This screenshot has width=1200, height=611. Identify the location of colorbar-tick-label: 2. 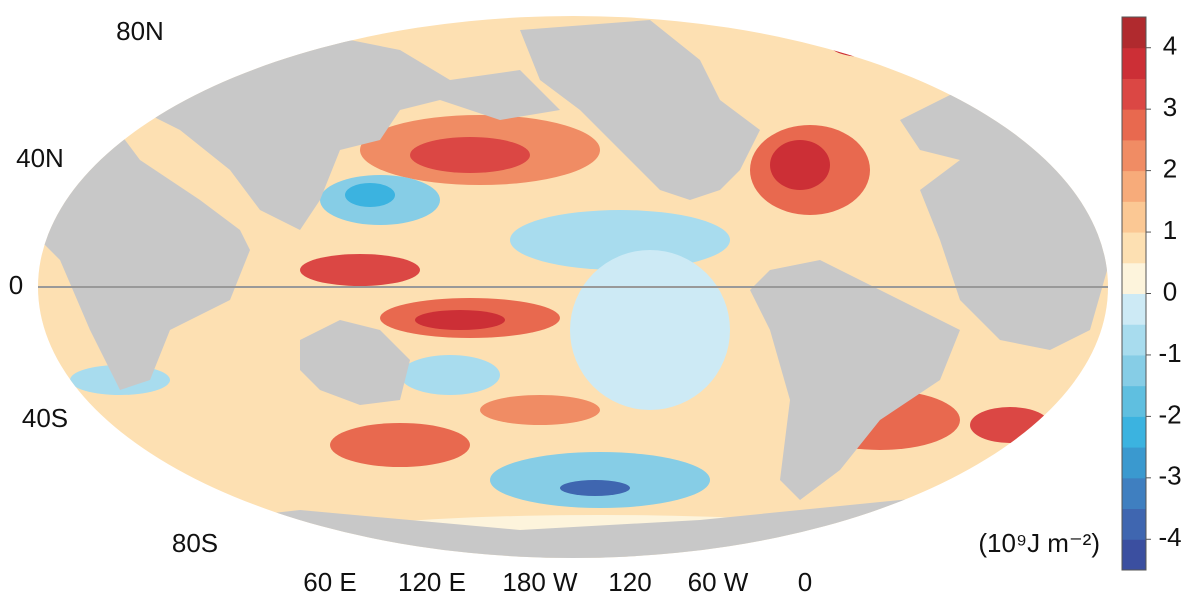
(1170, 168).